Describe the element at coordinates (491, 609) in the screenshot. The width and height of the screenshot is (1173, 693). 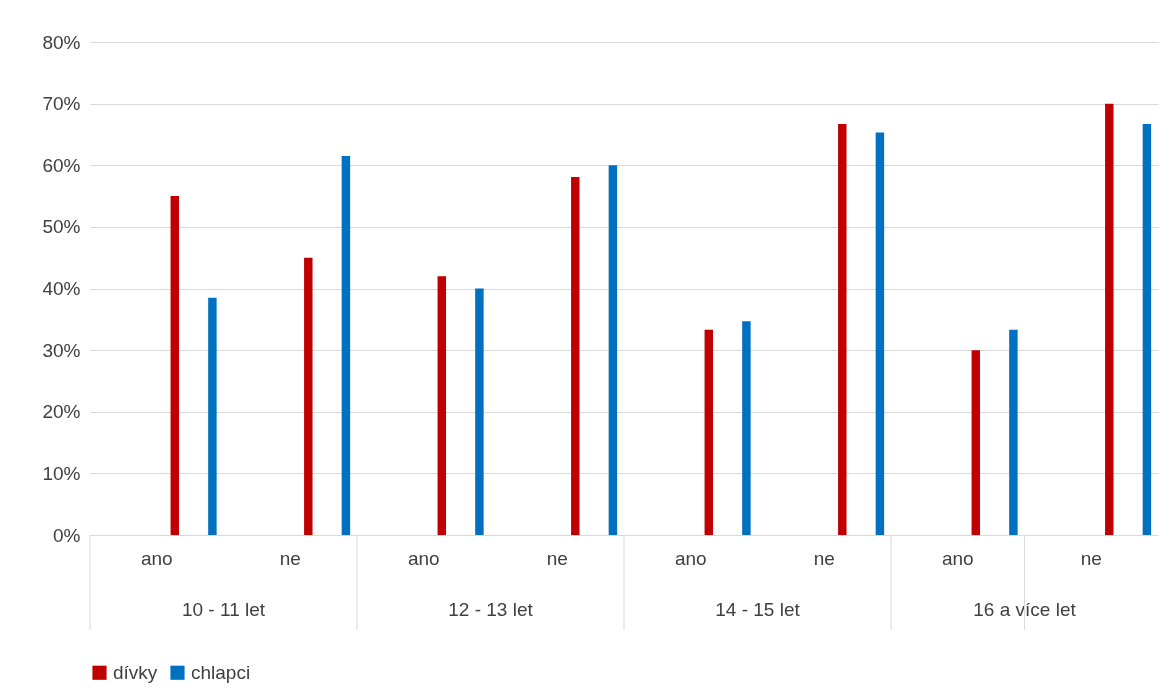
I see `text: 12 - 13 let` at that location.